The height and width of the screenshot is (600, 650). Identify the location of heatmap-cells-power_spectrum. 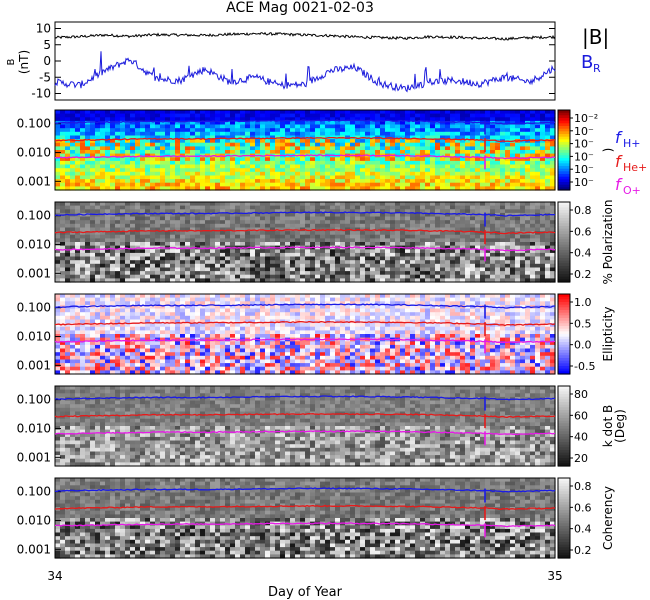
(305, 150).